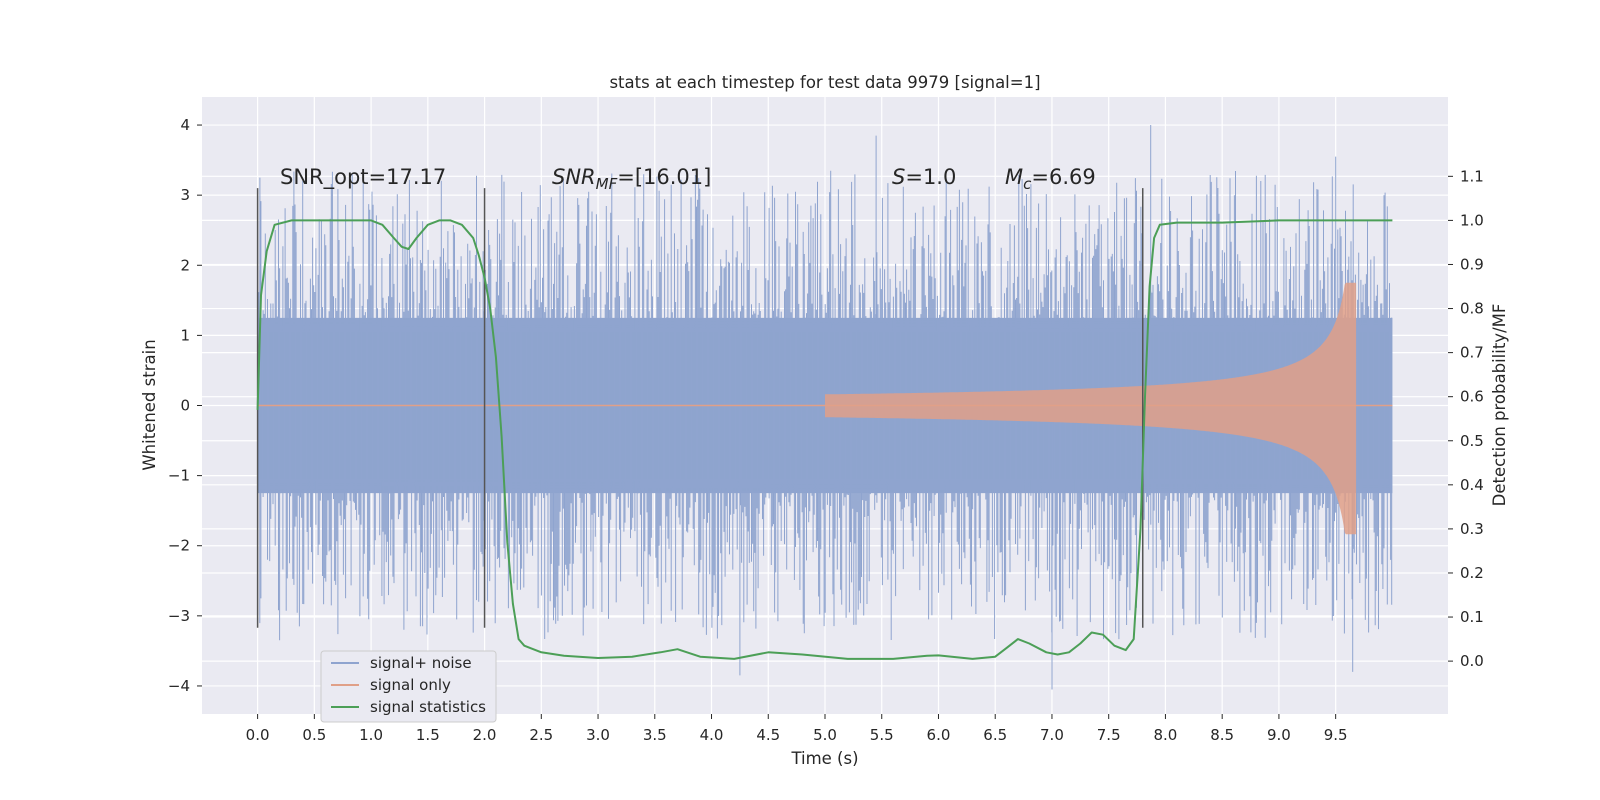 The height and width of the screenshot is (800, 1600). I want to click on y-right-tick-label: 0.8, so click(1472, 309).